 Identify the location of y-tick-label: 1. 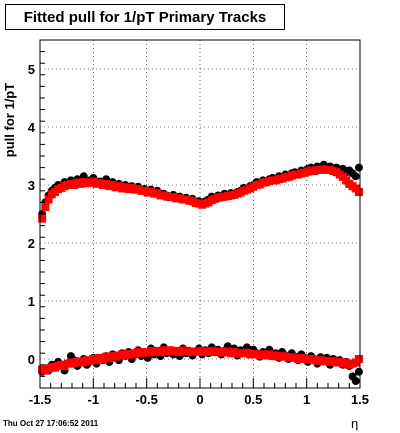
(31, 301).